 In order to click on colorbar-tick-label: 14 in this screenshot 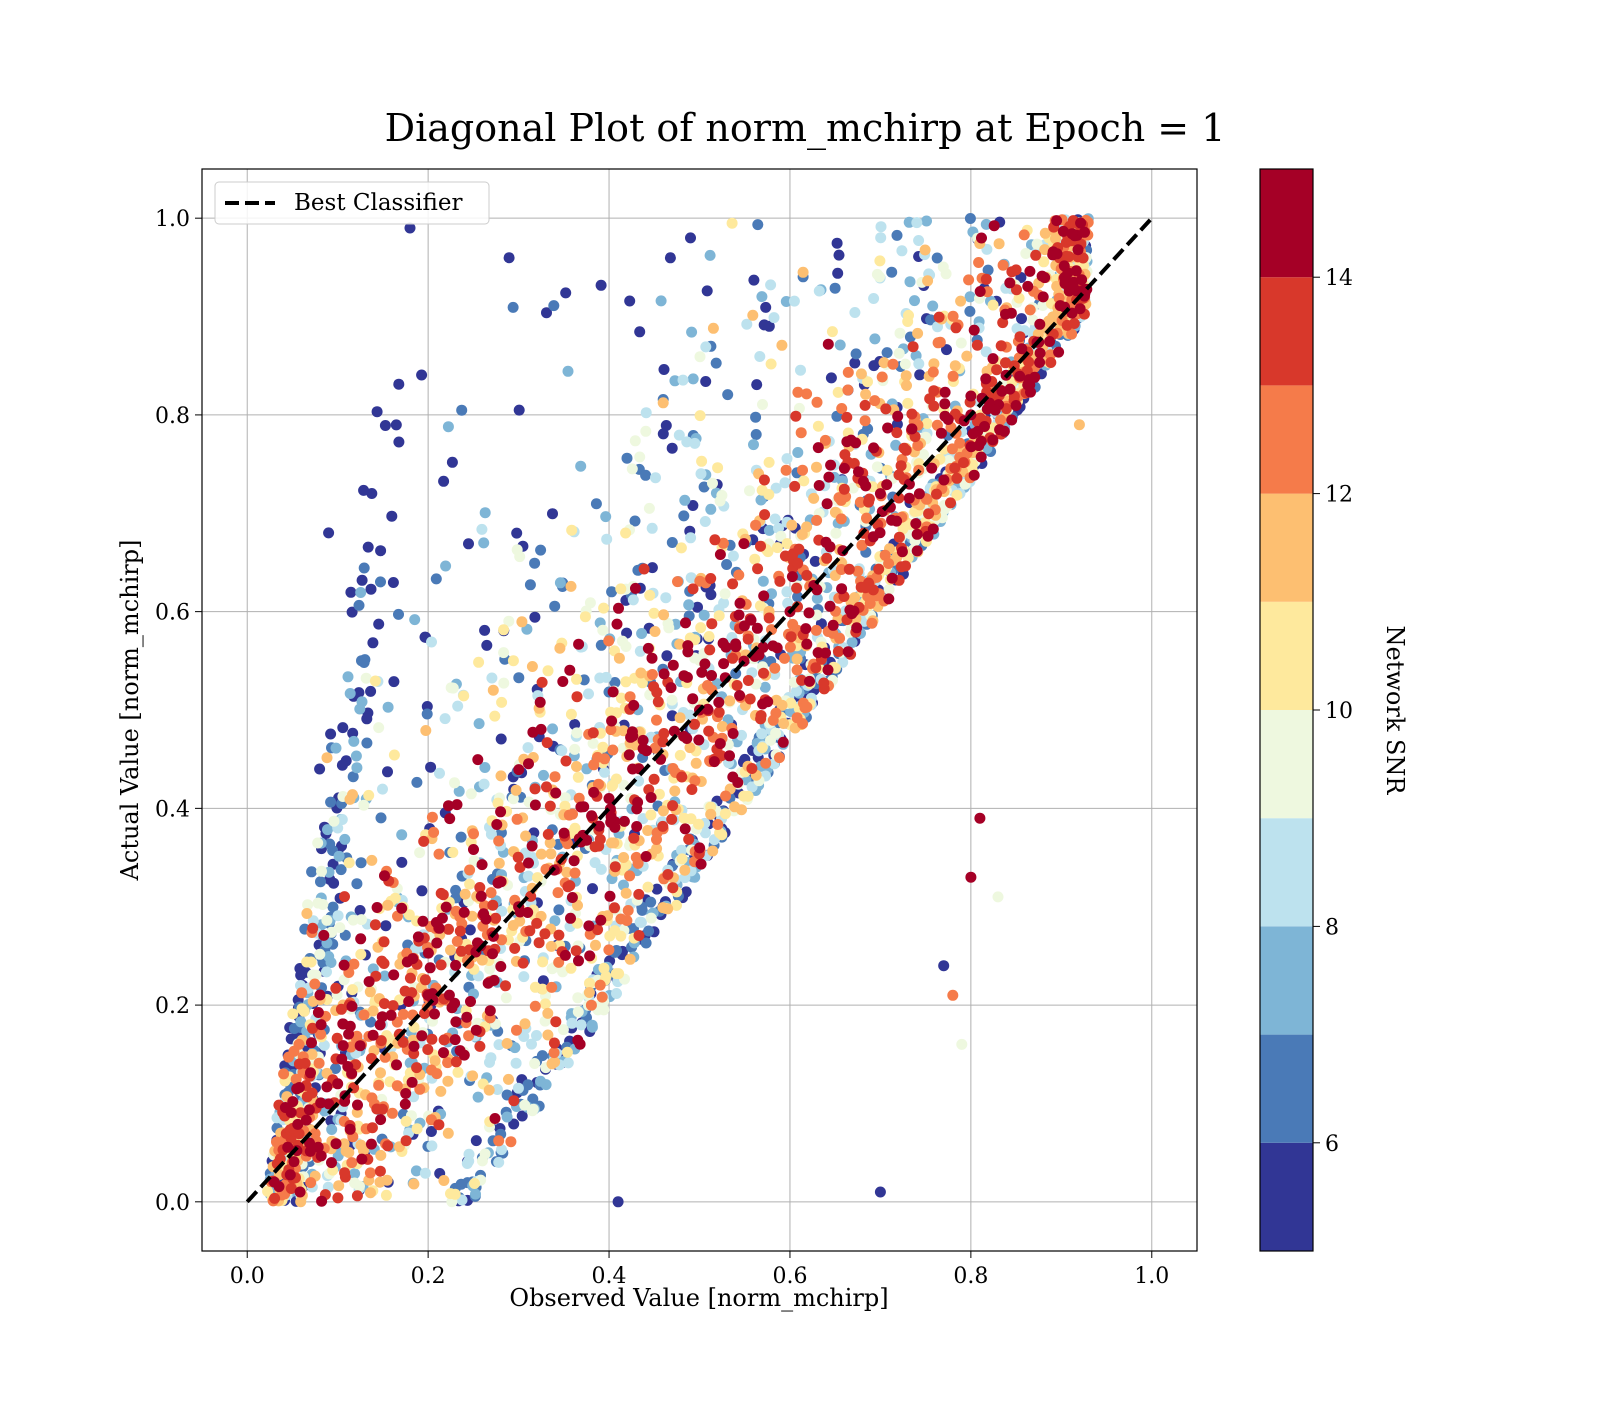, I will do `click(1339, 278)`.